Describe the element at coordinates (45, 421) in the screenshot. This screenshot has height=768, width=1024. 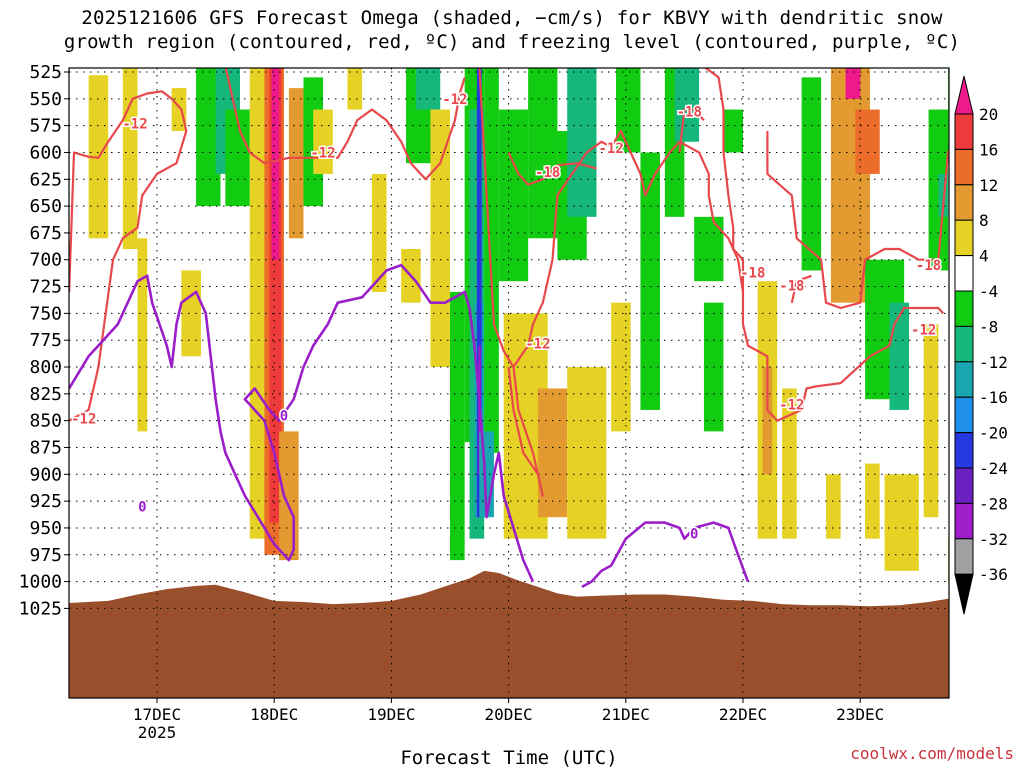
I see `y-tick-label: 850` at that location.